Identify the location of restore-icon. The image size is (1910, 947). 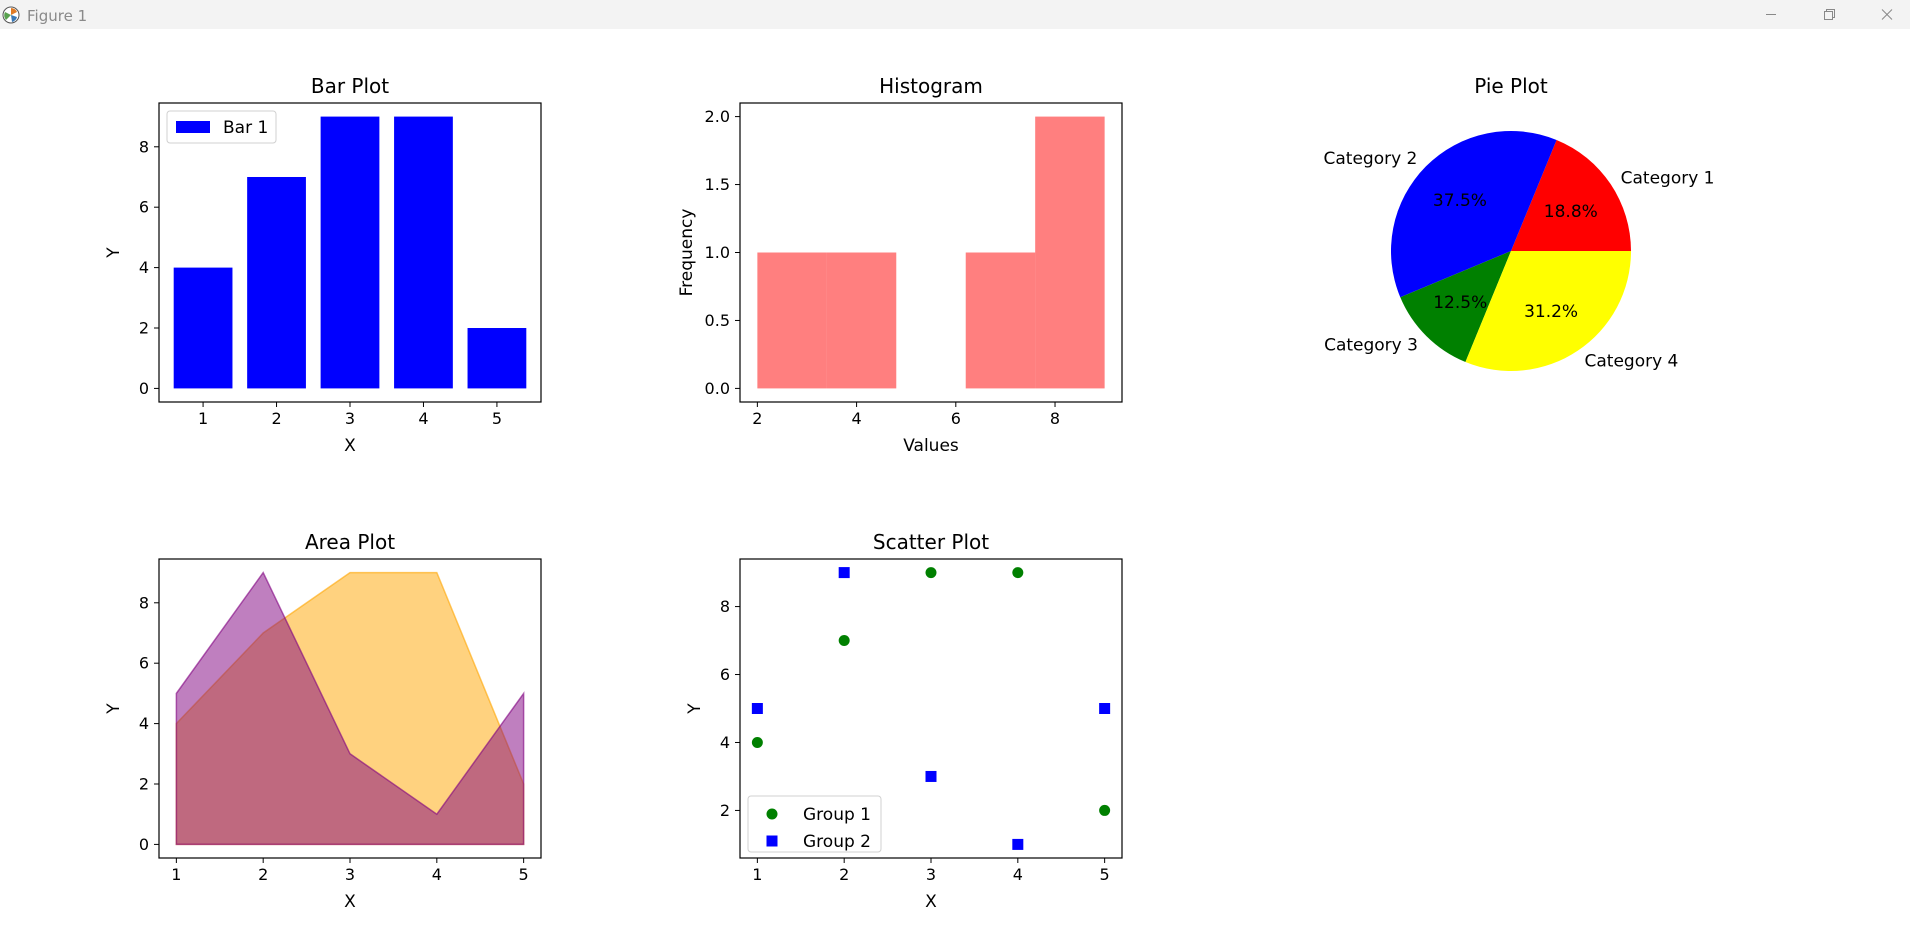
(1829, 14).